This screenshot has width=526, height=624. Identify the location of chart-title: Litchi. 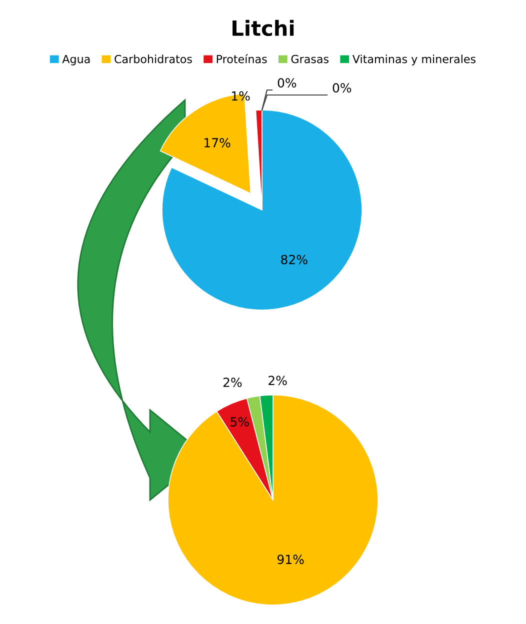
(263, 28).